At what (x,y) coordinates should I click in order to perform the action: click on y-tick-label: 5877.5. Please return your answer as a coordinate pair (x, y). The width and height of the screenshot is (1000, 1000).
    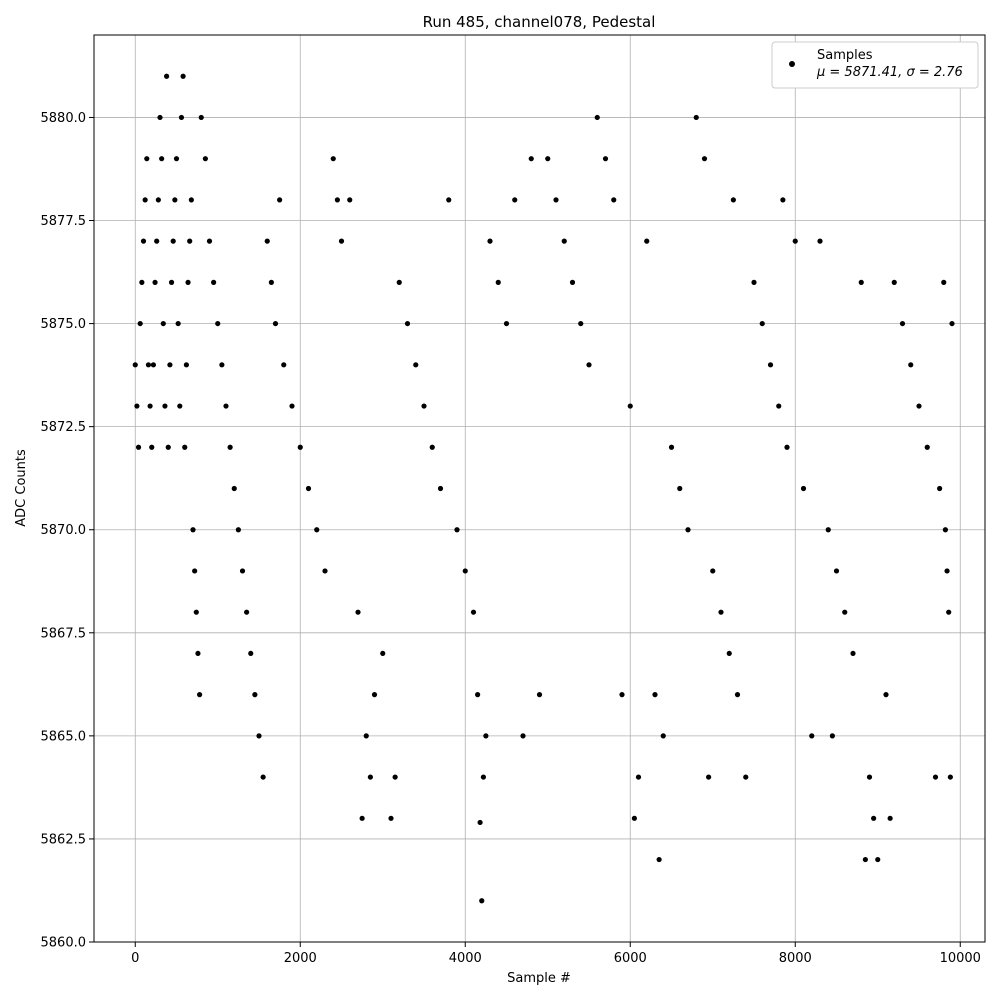
    Looking at the image, I should click on (64, 221).